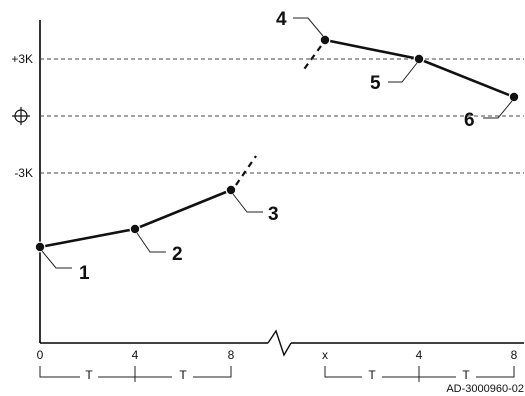  I want to click on axis-break-icon, so click(279, 343).